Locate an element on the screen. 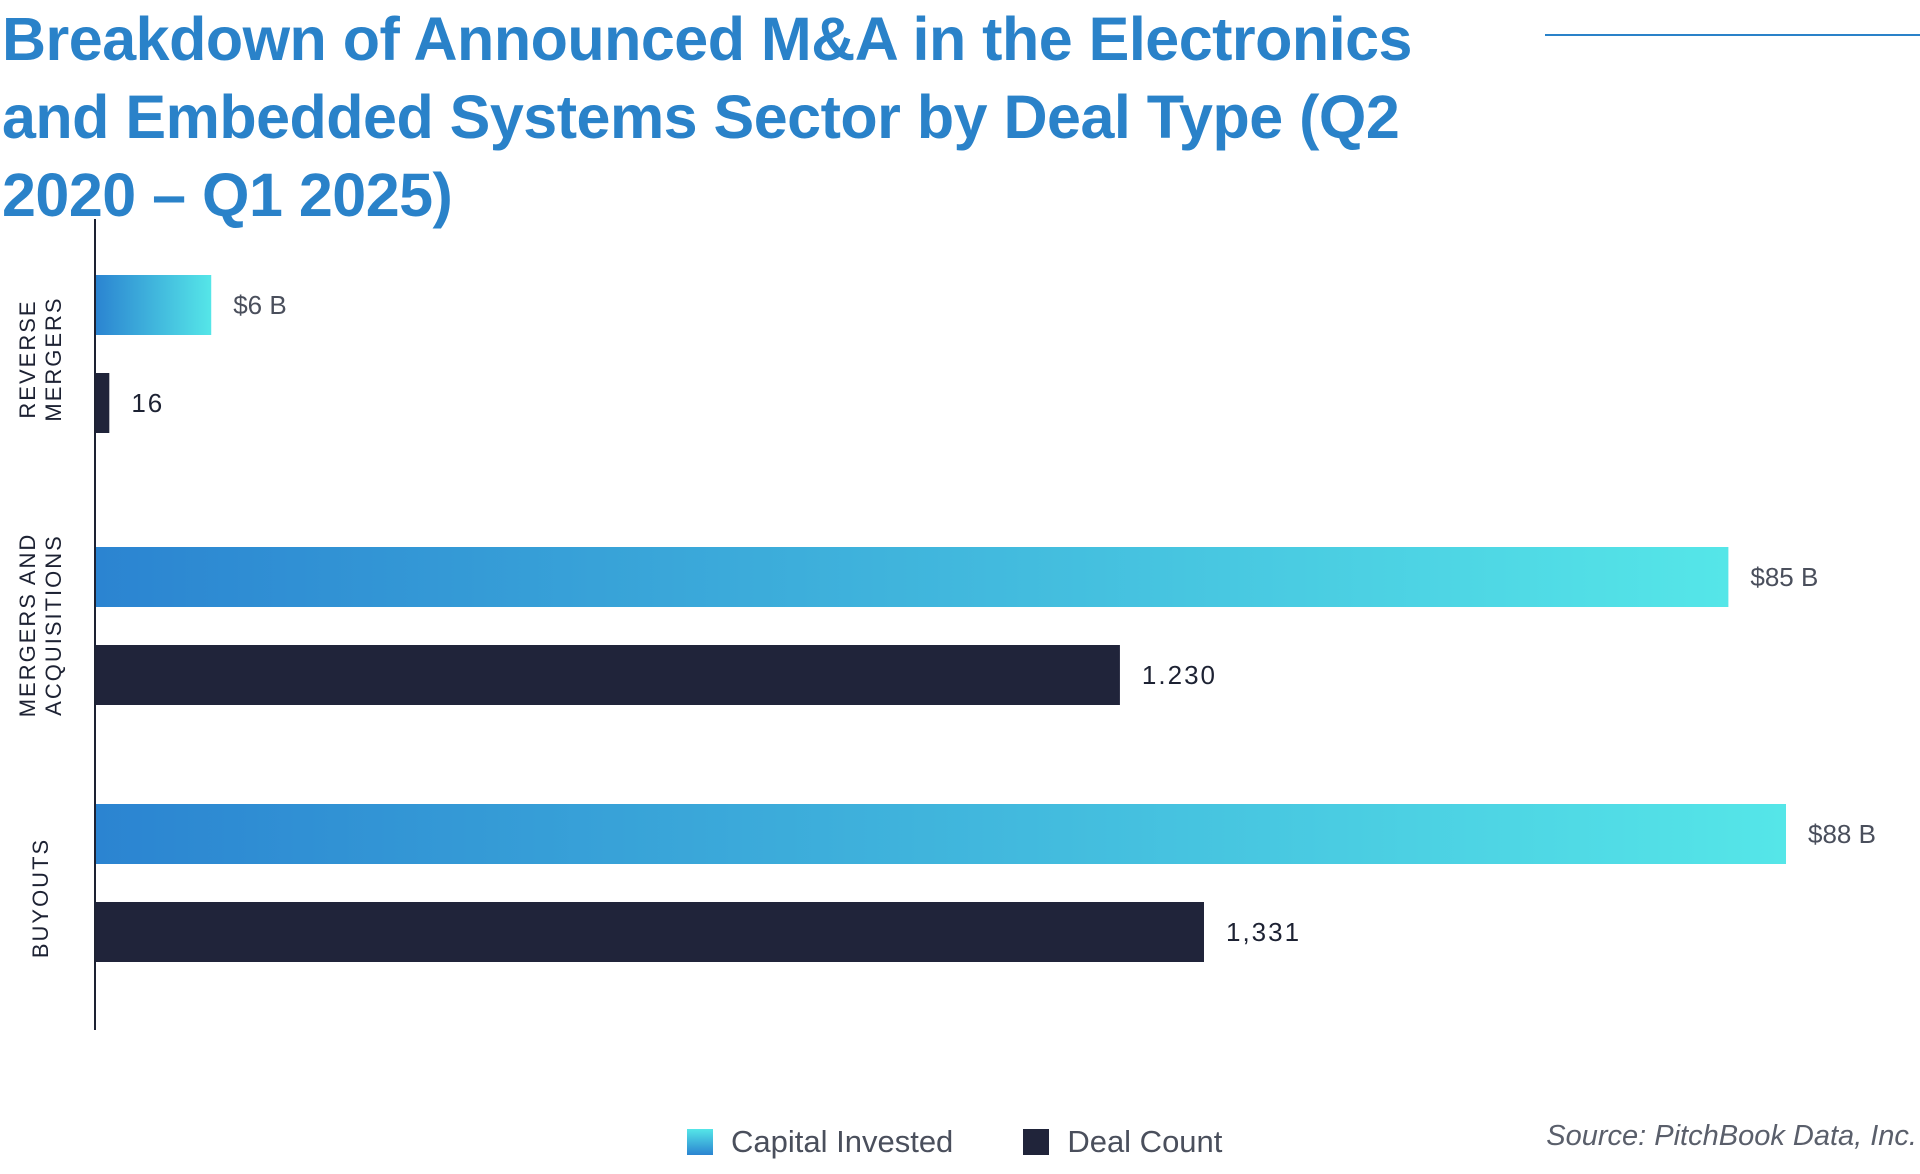  category-label-line: BUYOUTS is located at coordinates (40, 898).